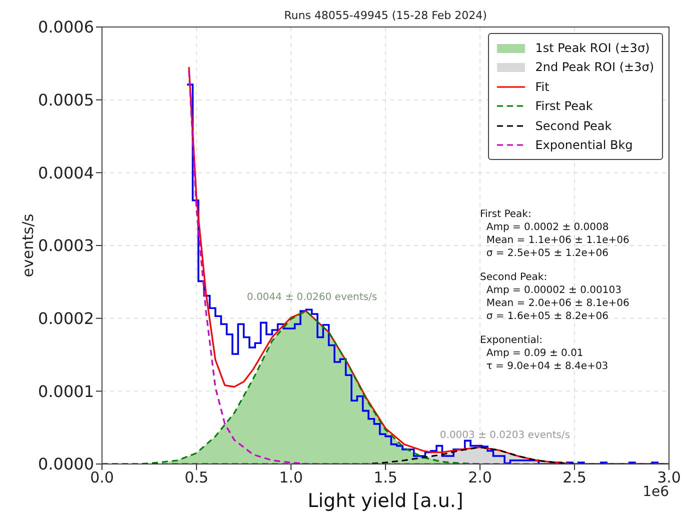 The width and height of the screenshot is (681, 512). I want to click on y-axis-title: events/s, so click(28, 246).